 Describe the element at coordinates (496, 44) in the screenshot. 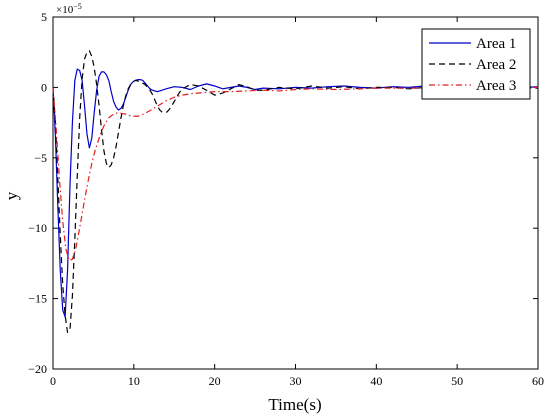

I see `legend-label-area-1: Area 1` at that location.